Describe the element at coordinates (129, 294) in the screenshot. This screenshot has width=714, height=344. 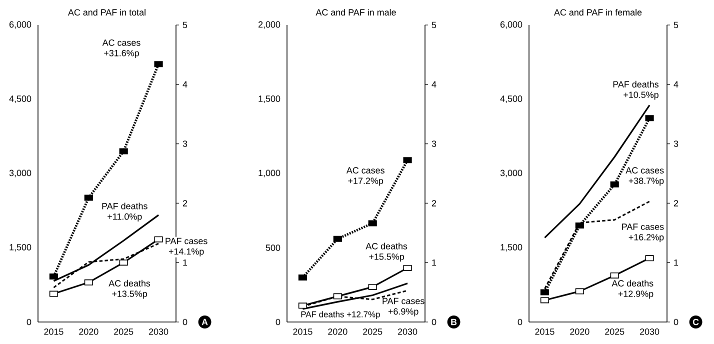
I see `annotation: +13.5%p` at that location.